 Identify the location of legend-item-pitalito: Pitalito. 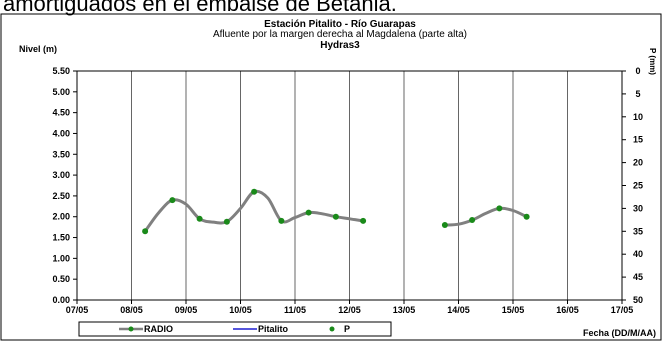
(261, 329).